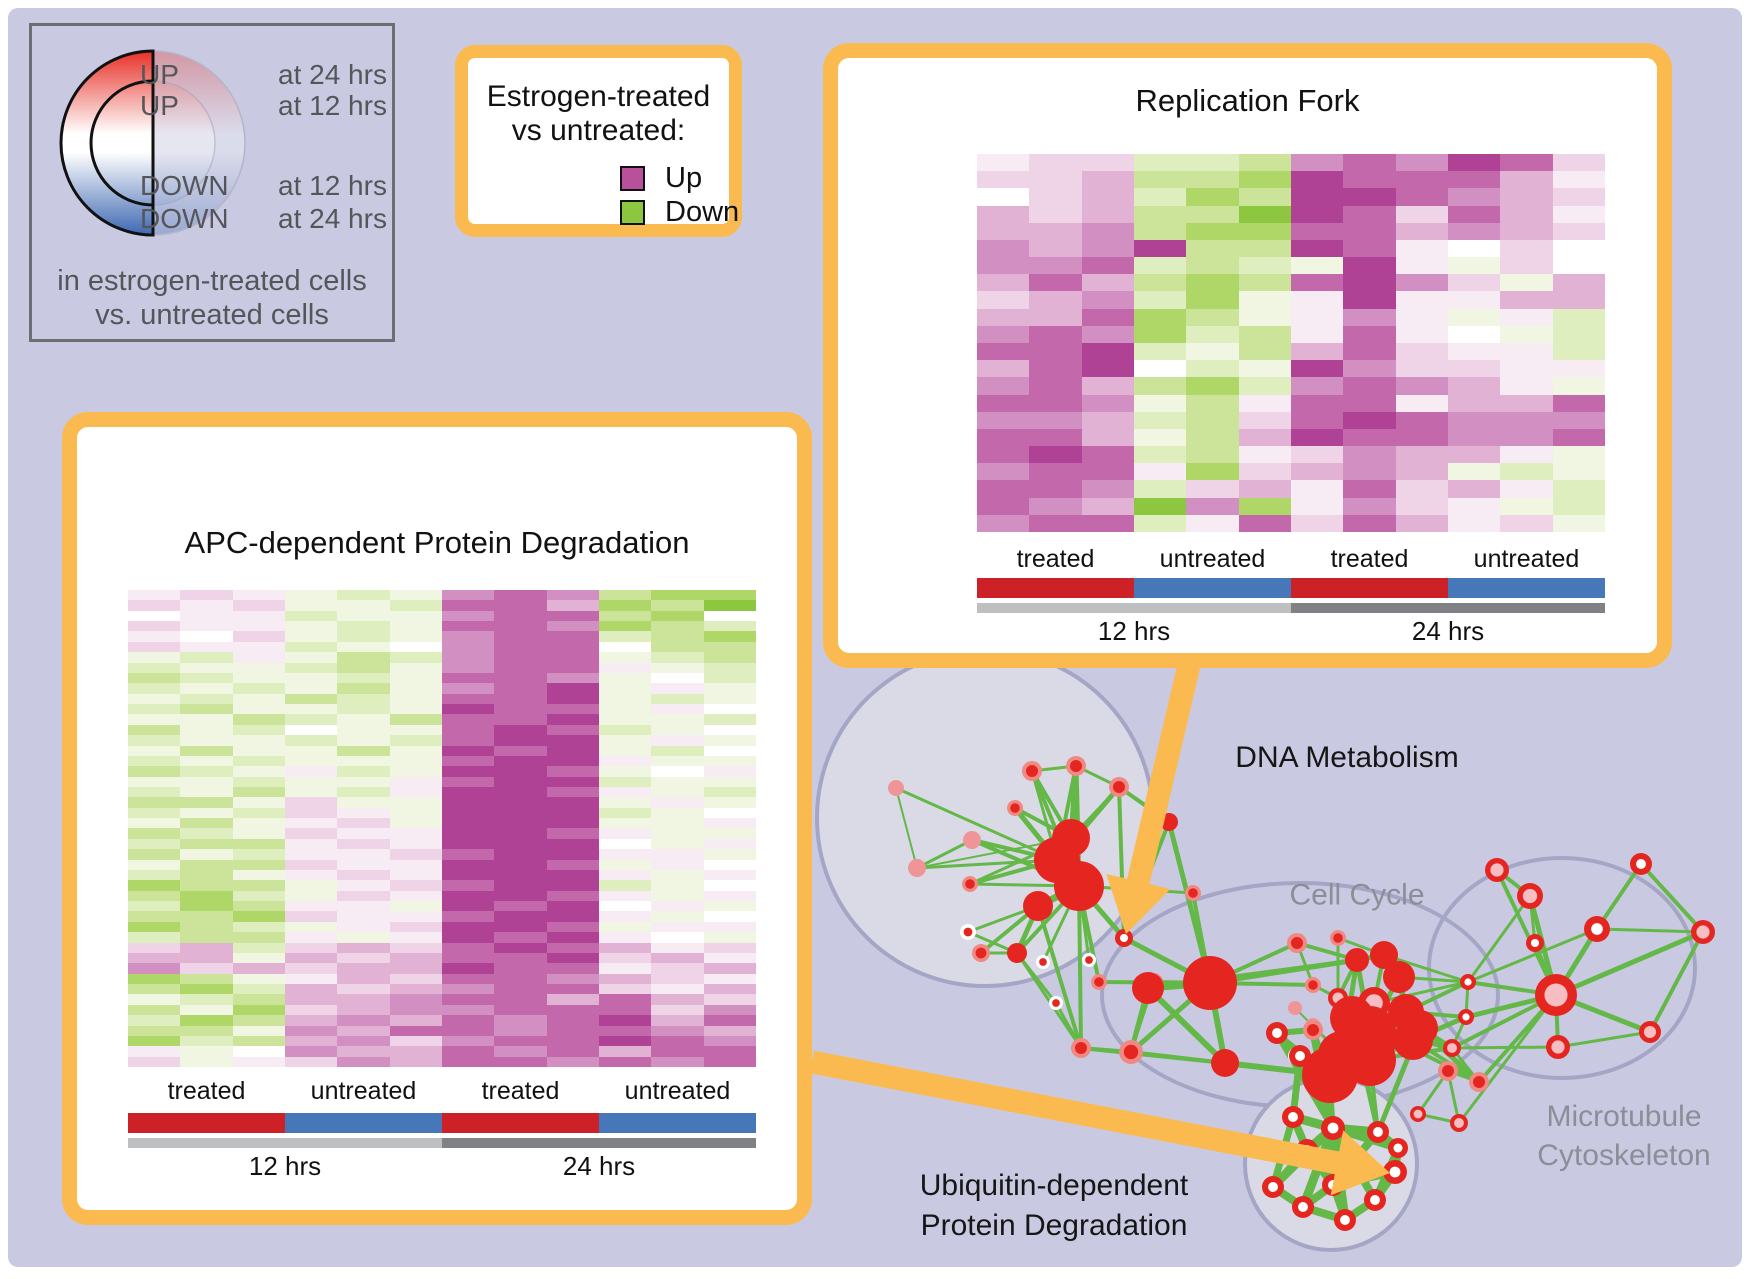 The image size is (1750, 1279). What do you see at coordinates (1089, 960) in the screenshot?
I see `network-node-core` at bounding box center [1089, 960].